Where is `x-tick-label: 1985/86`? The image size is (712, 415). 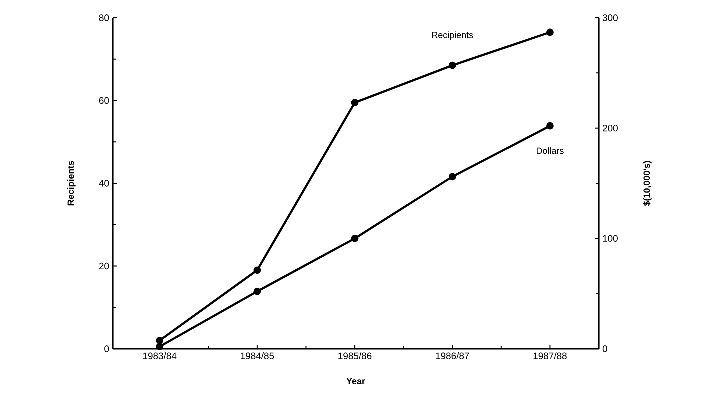 x-tick-label: 1985/86 is located at coordinates (355, 356).